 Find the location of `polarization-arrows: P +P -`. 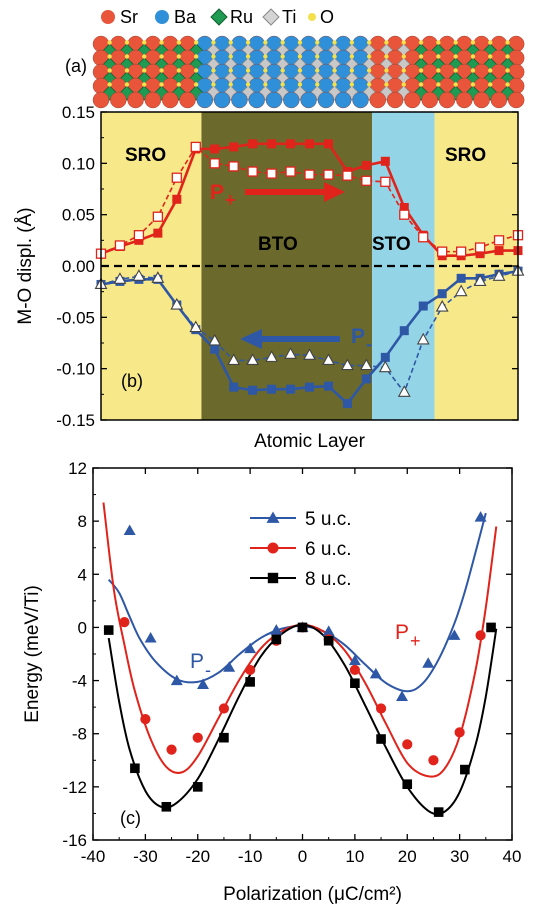

polarization-arrows: P +P - is located at coordinates (291, 267).